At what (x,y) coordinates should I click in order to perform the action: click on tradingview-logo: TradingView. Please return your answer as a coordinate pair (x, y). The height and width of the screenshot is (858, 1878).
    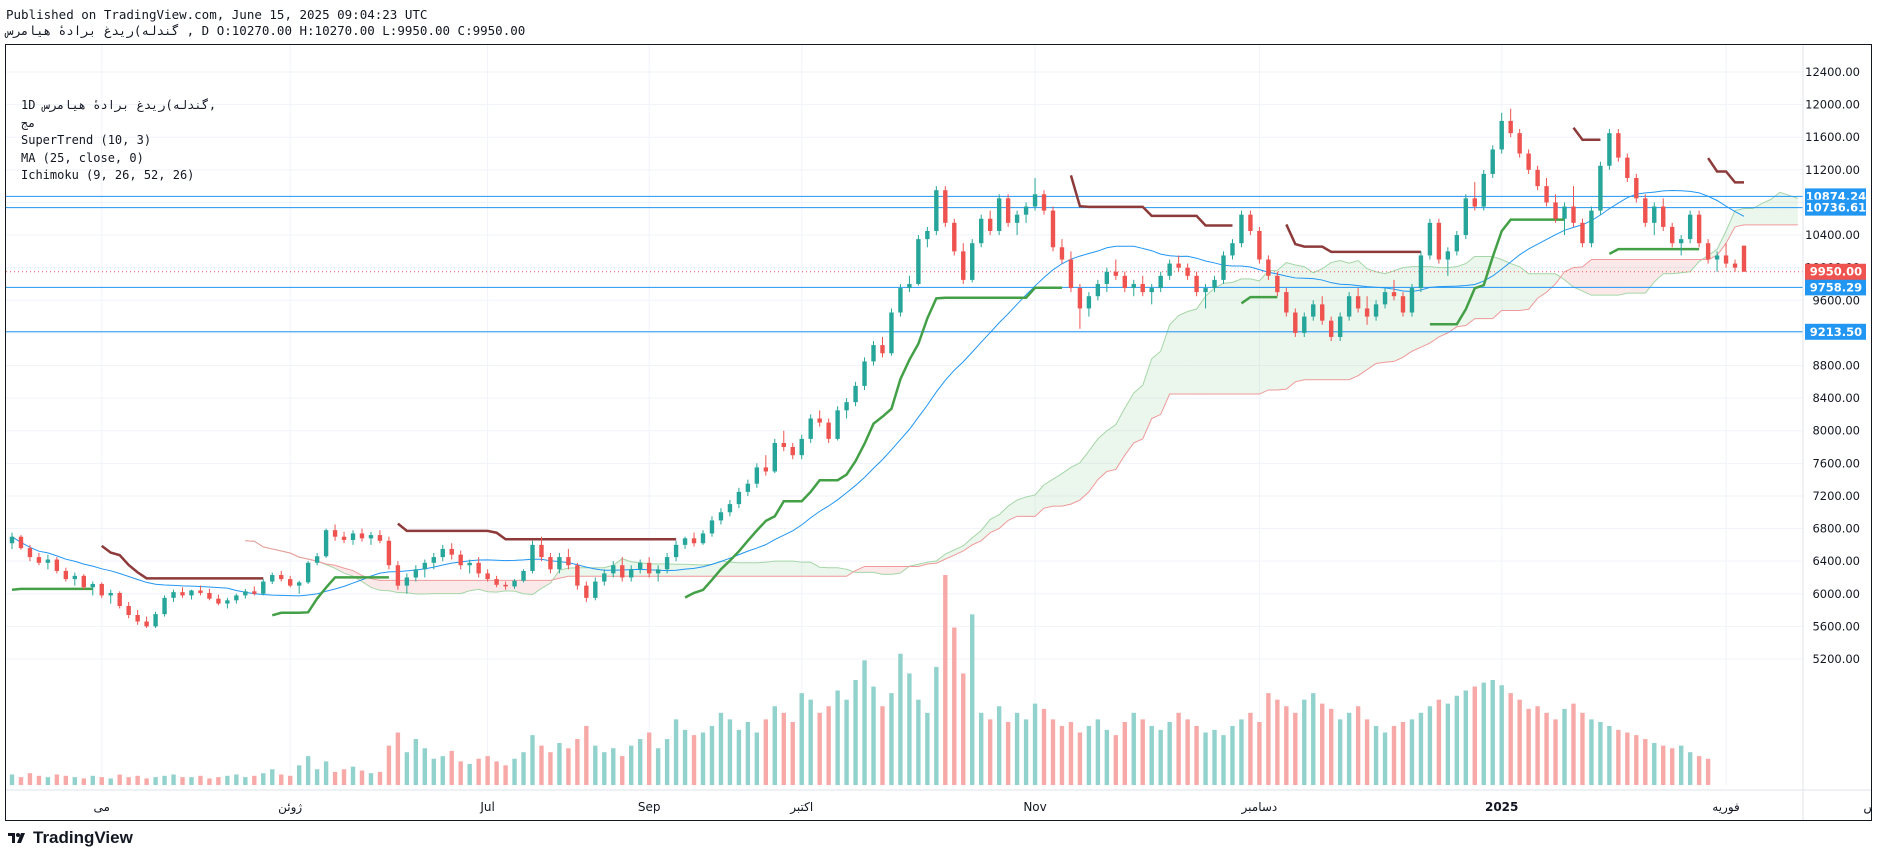
    Looking at the image, I should click on (69, 838).